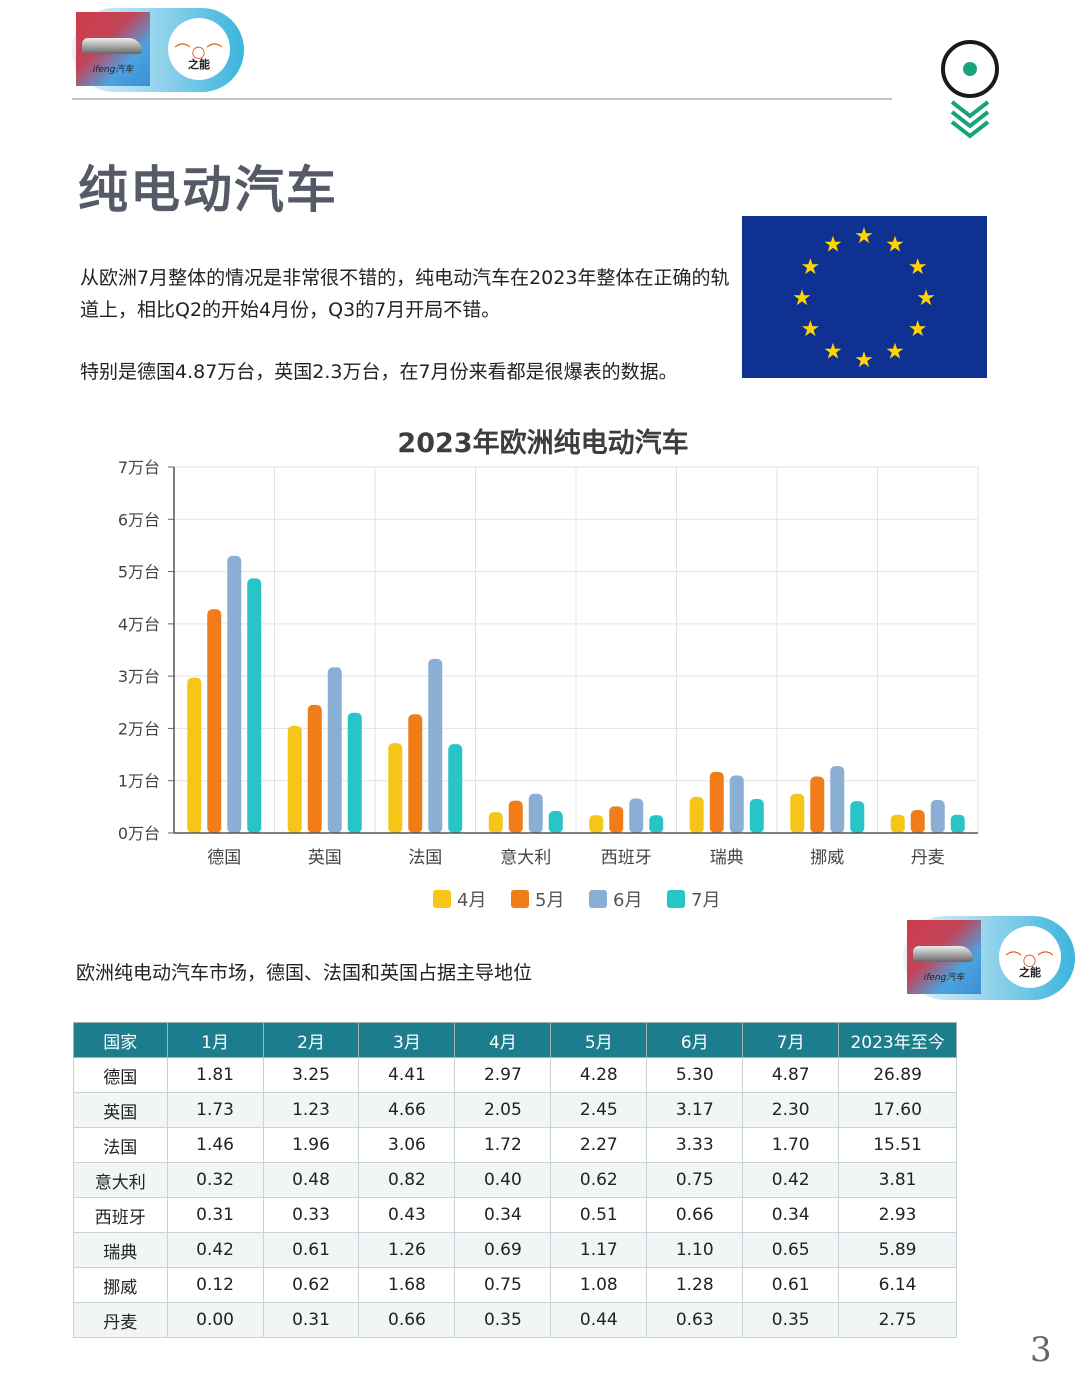 This screenshot has width=1080, height=1397. Describe the element at coordinates (311, 1320) in the screenshot. I see `table-cell: 0.31` at that location.